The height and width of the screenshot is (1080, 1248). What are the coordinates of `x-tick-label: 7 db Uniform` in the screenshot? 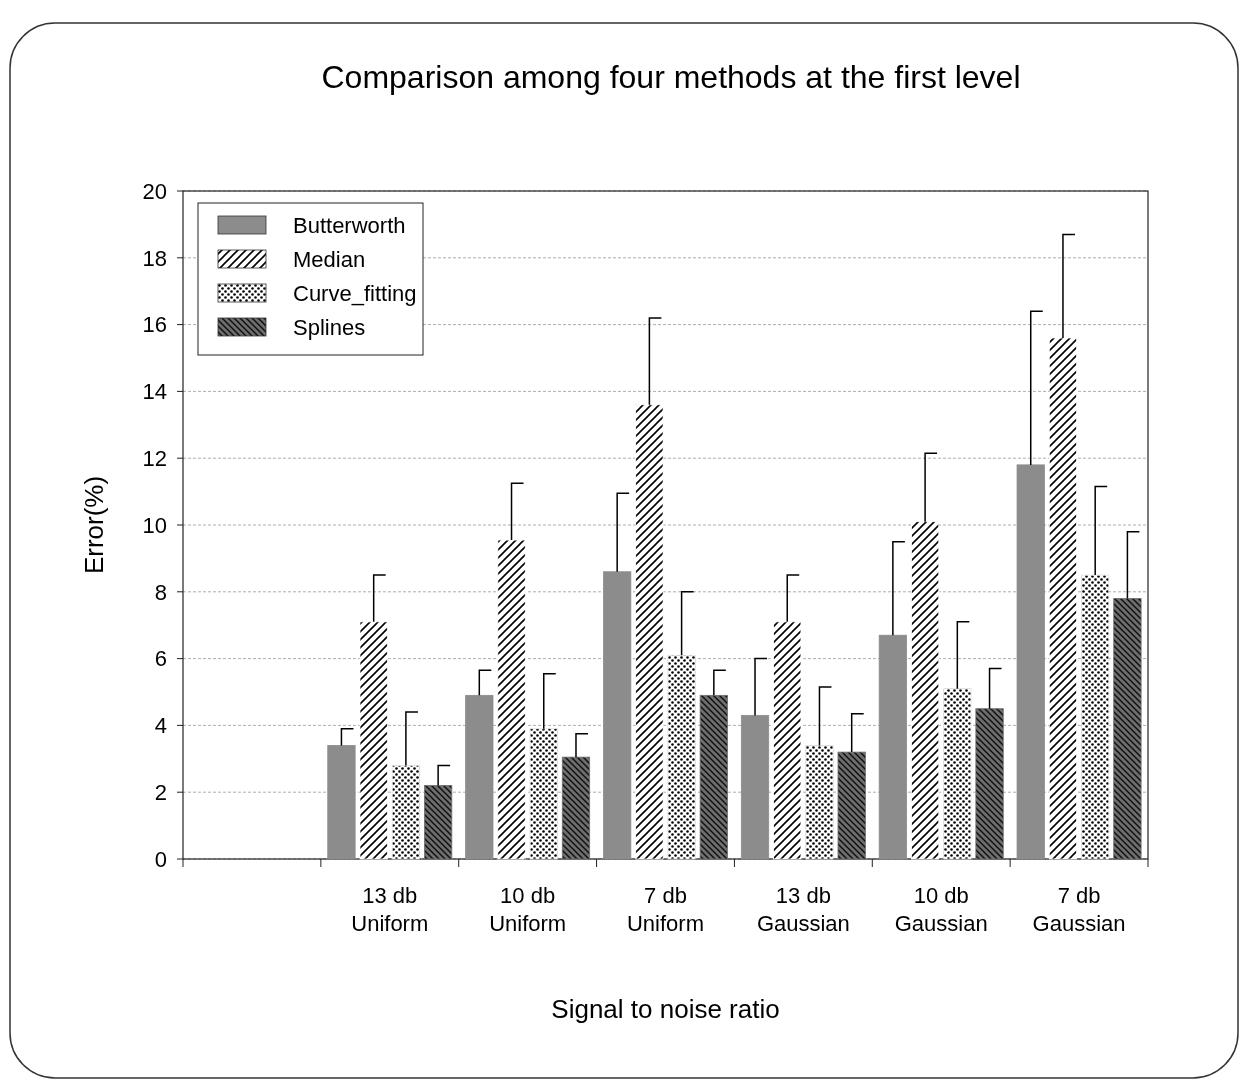 It's located at (665, 909).